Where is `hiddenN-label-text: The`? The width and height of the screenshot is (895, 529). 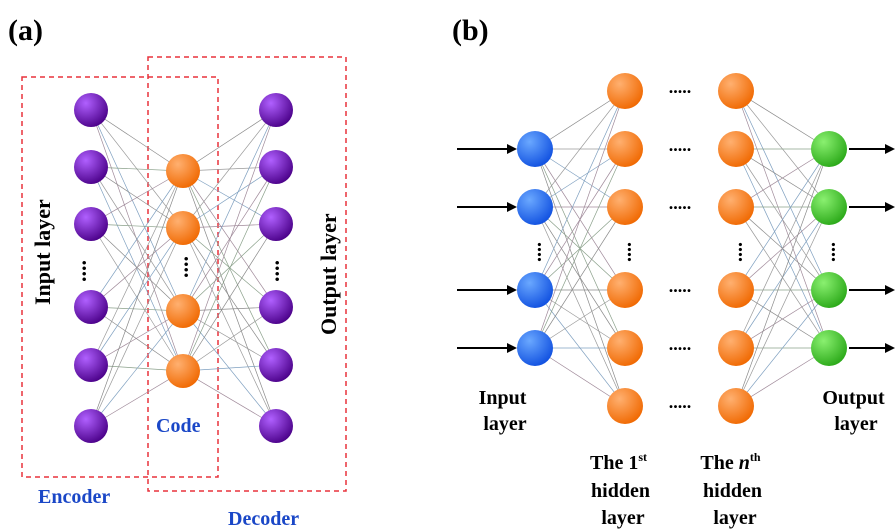 hiddenN-label-text: The is located at coordinates (719, 463).